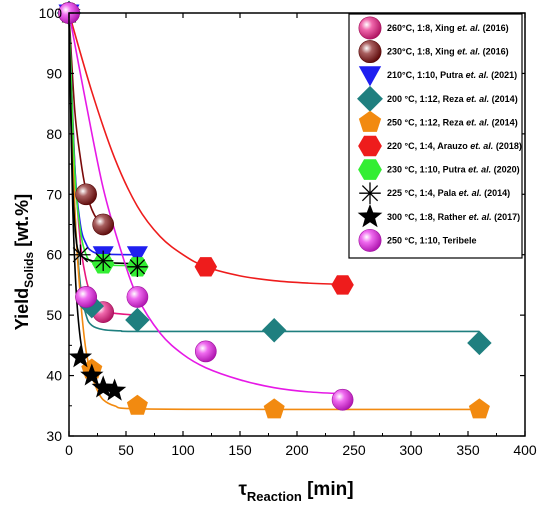 This screenshot has height=514, width=550. What do you see at coordinates (525, 450) in the screenshot?
I see `x-tick-label: 400` at bounding box center [525, 450].